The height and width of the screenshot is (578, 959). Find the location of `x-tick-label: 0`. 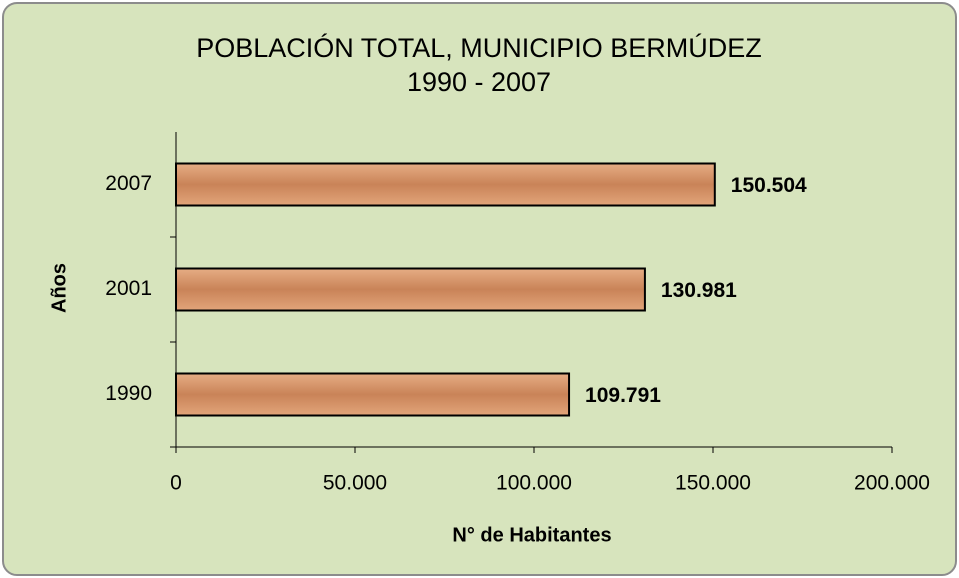

x-tick-label: 0 is located at coordinates (176, 483).